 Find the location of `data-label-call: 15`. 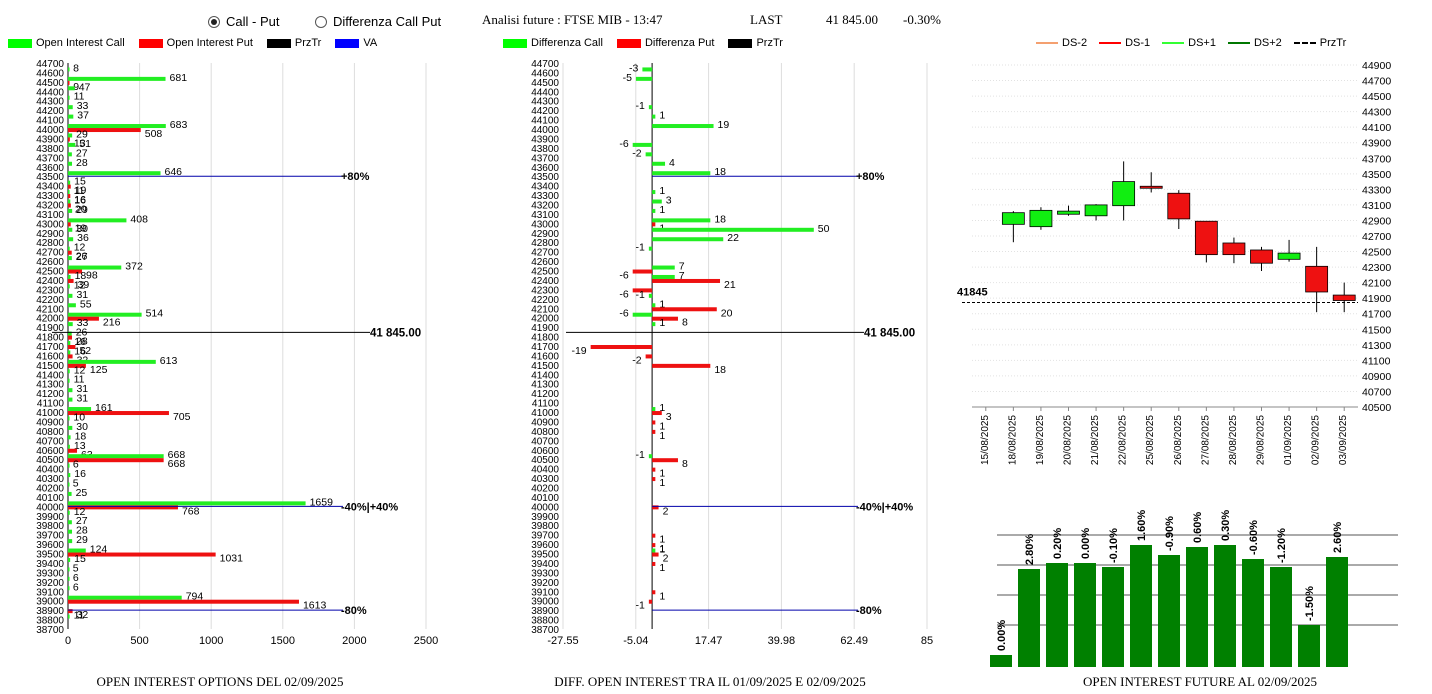

data-label-call: 15 is located at coordinates (80, 559).